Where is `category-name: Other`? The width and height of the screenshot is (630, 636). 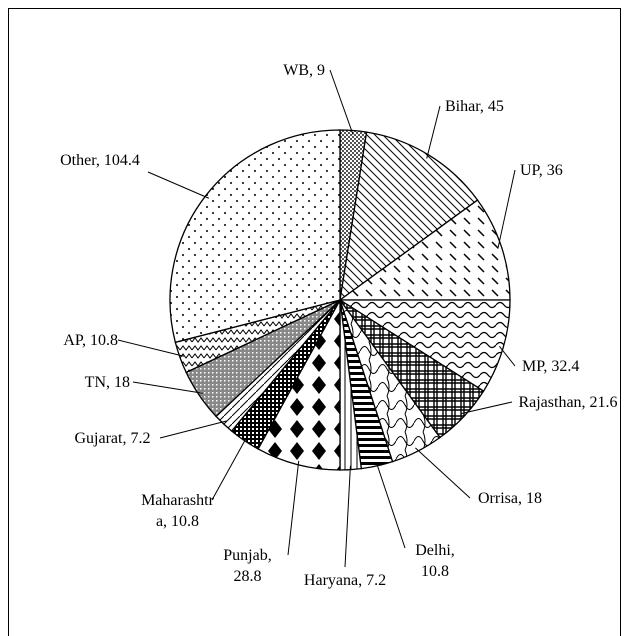 category-name: Other is located at coordinates (78, 160).